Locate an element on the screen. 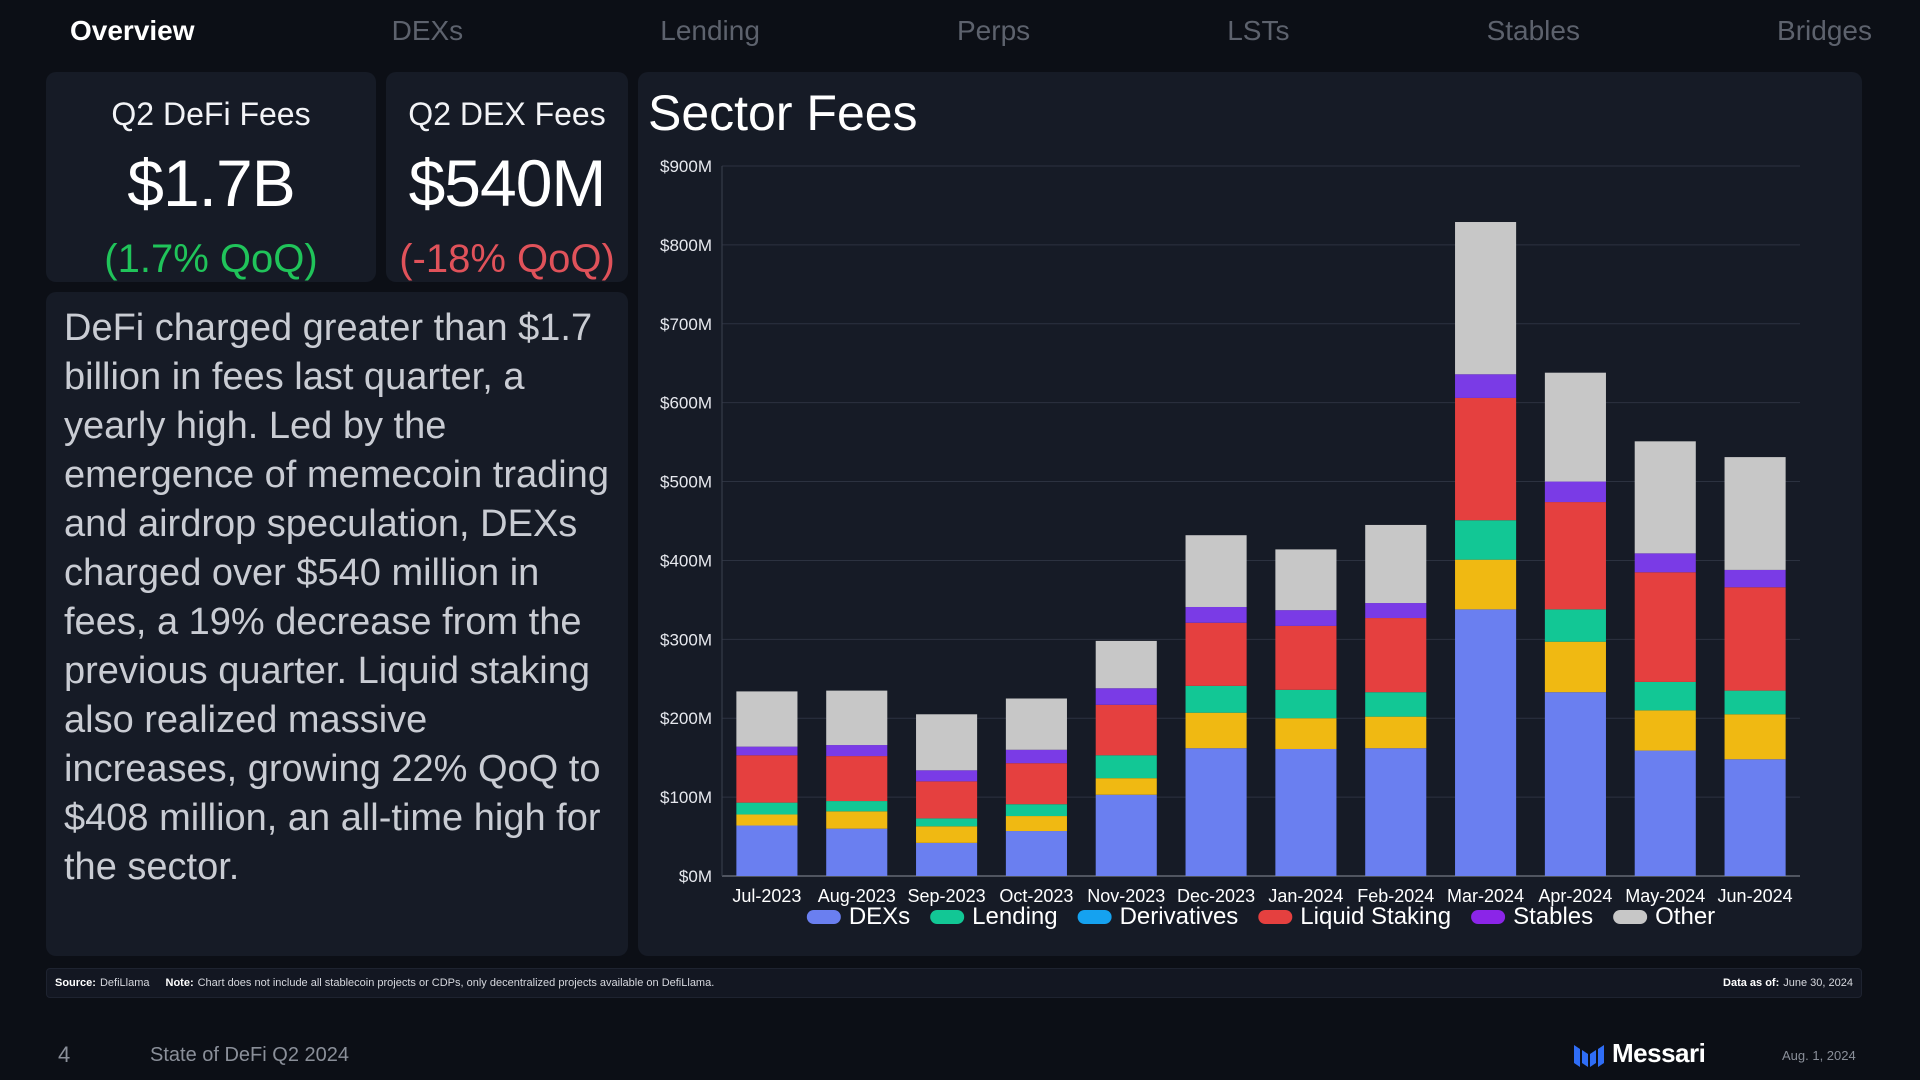 The width and height of the screenshot is (1920, 1080). x-tick-label: Oct-2023 is located at coordinates (1036, 896).